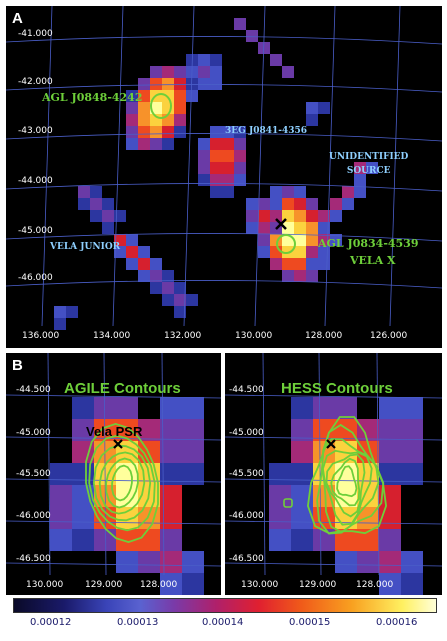 The height and width of the screenshot is (641, 447). I want to click on dec-tick: -43.000, so click(35, 131).